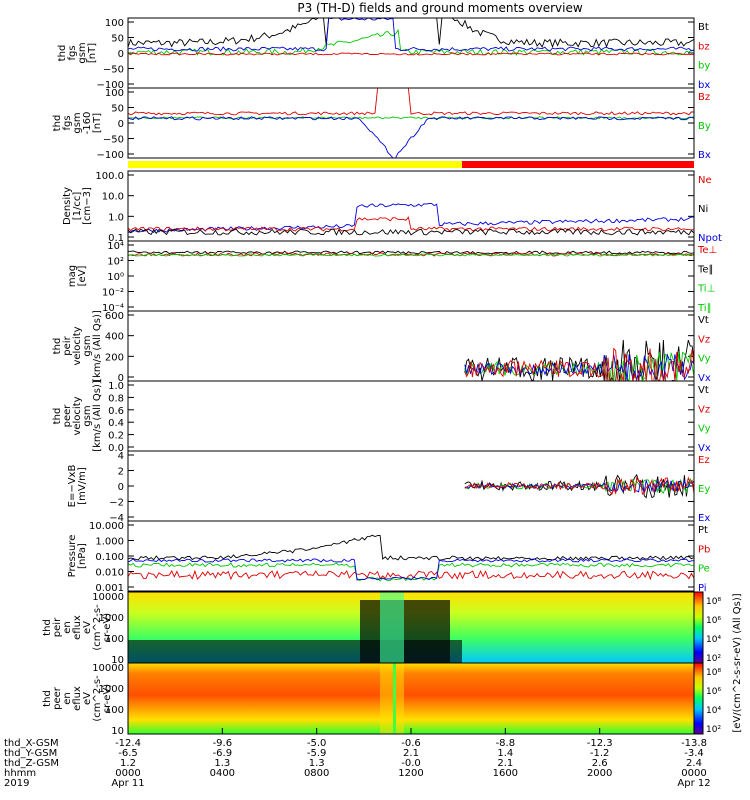  Describe the element at coordinates (505, 753) in the screenshot. I see `x-tick-label: 1.4` at that location.